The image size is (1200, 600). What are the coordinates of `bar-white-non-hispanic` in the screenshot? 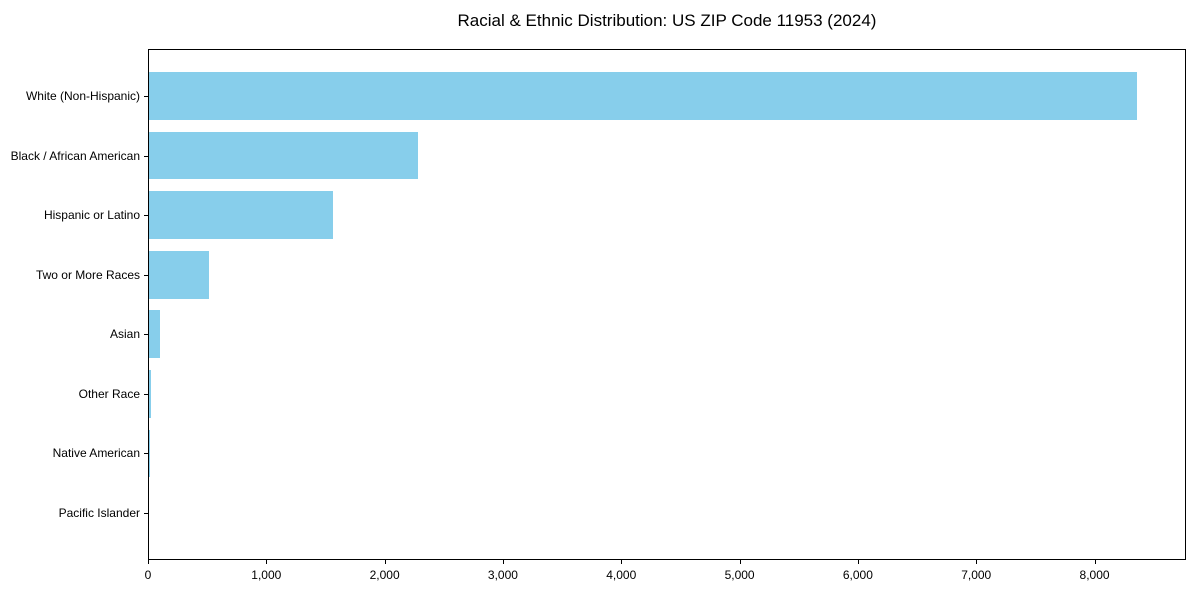 It's located at (643, 96).